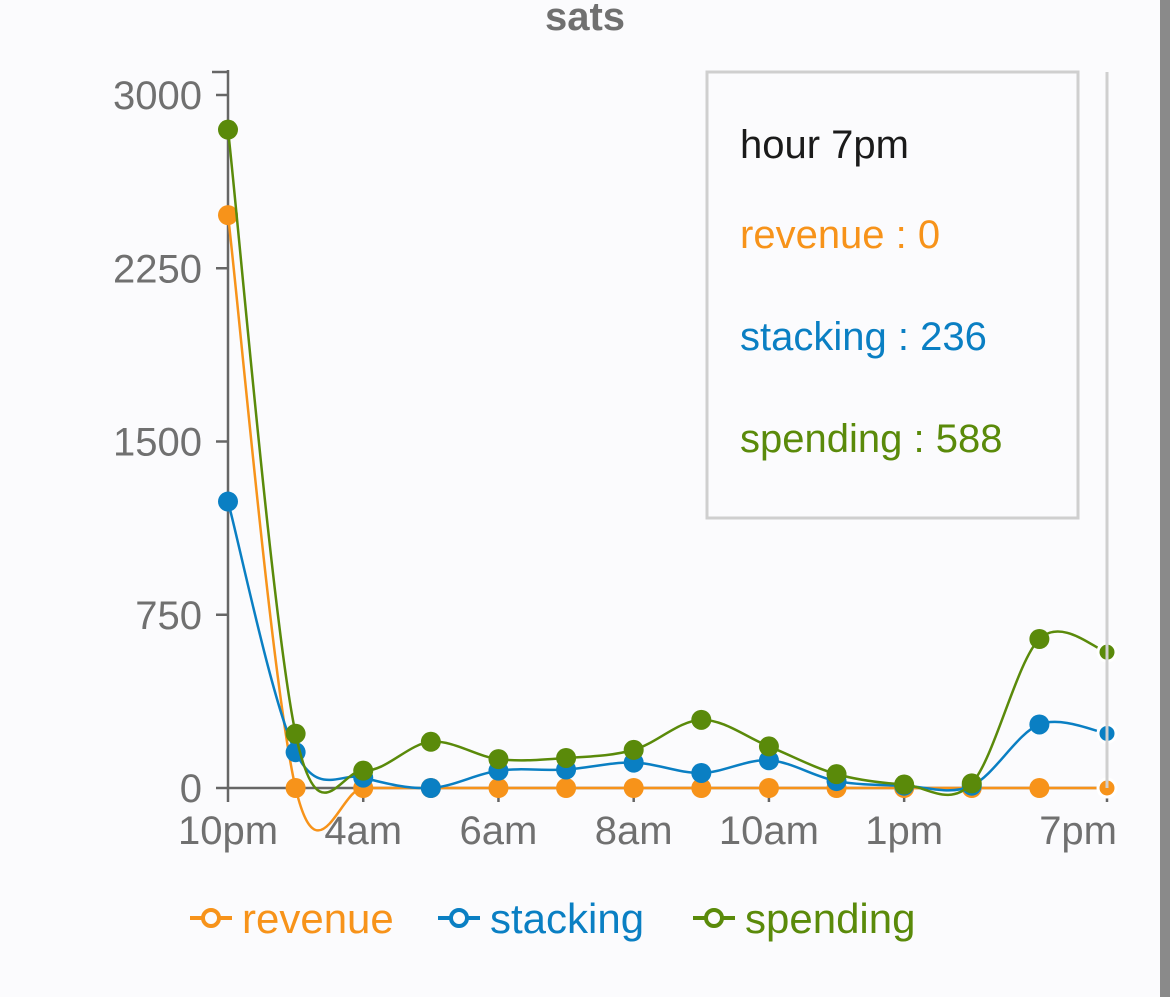 The width and height of the screenshot is (1170, 997). Describe the element at coordinates (840, 235) in the screenshot. I see `tooltip-line-0: revenue : 0` at that location.